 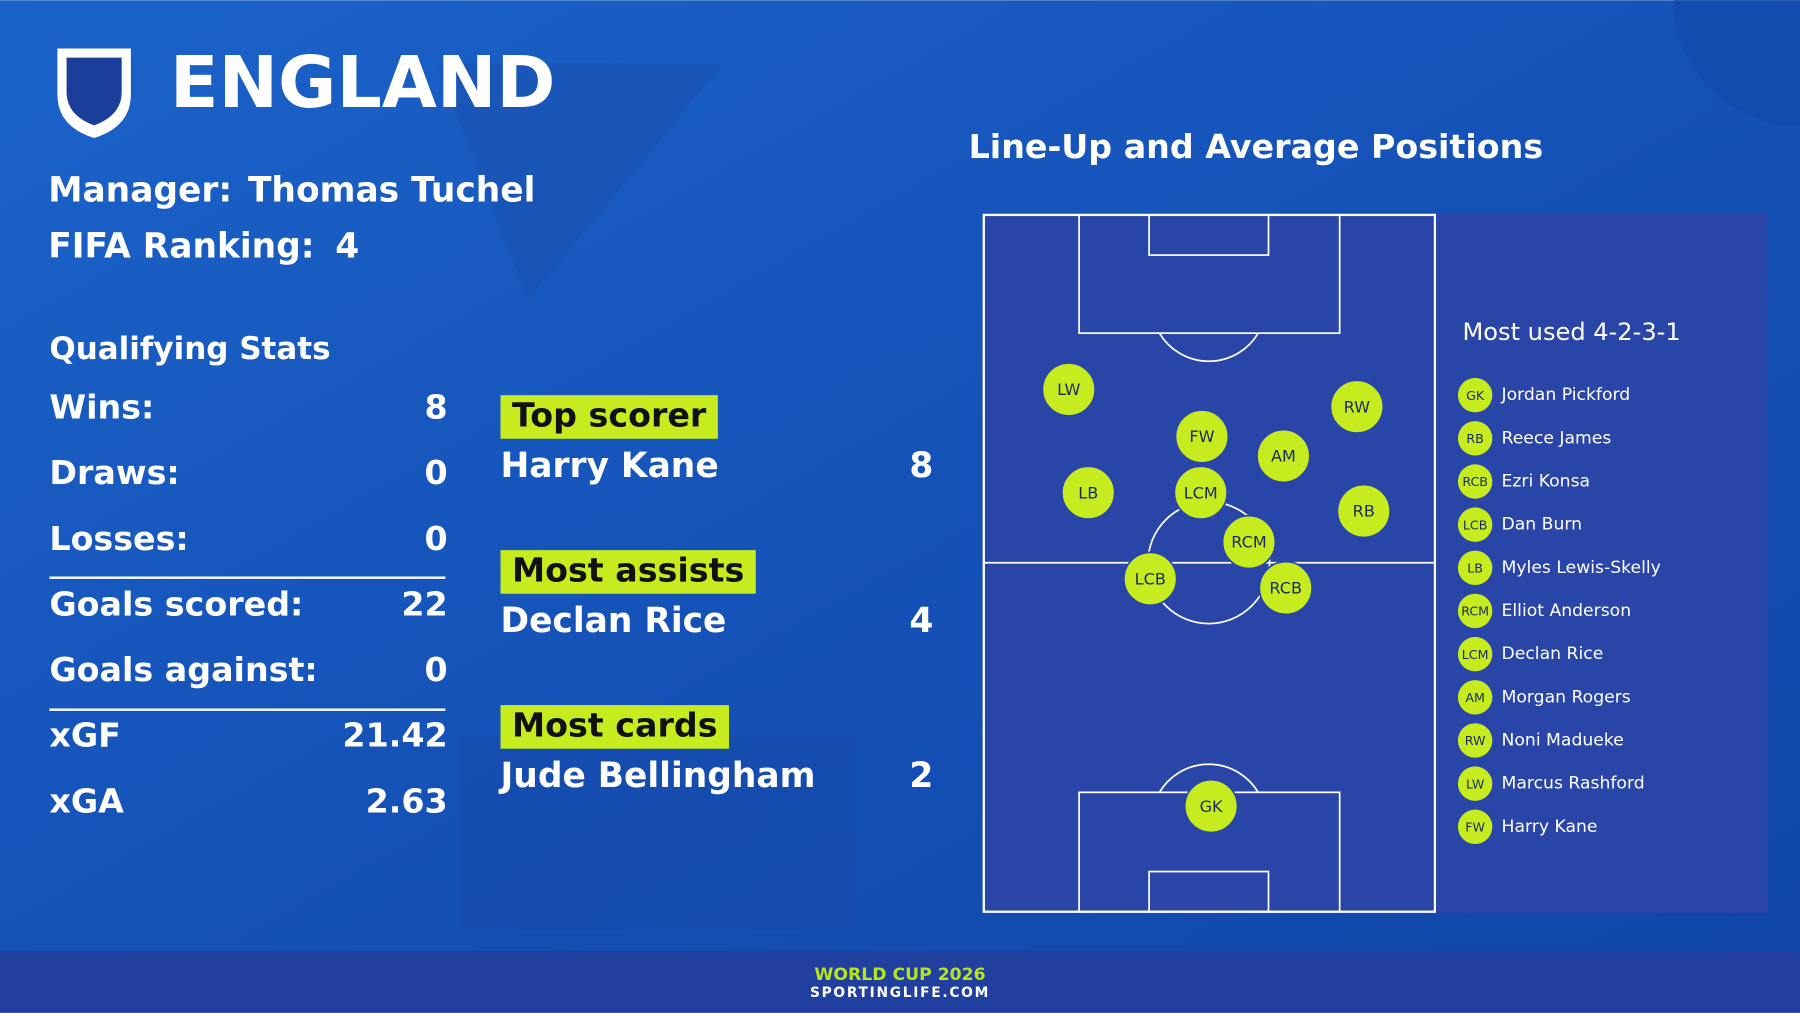 I want to click on legend-position: RCM, so click(x=1475, y=611).